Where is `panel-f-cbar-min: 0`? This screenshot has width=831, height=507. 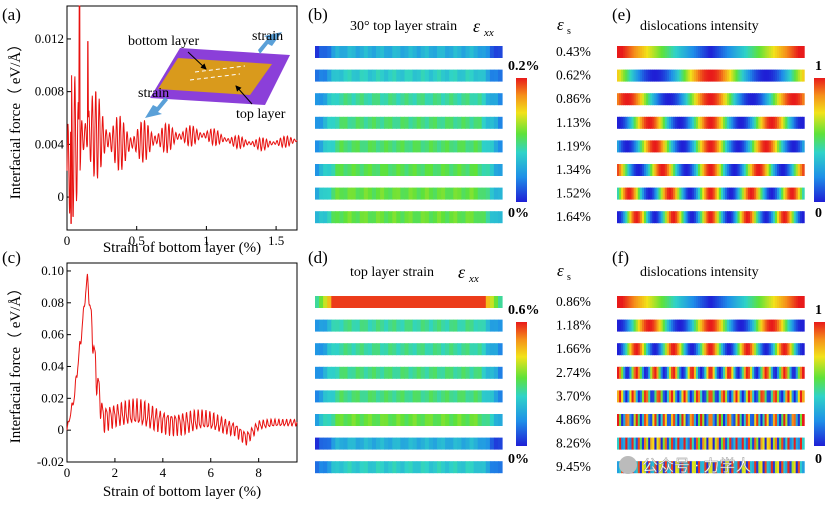 panel-f-cbar-min: 0 is located at coordinates (818, 459).